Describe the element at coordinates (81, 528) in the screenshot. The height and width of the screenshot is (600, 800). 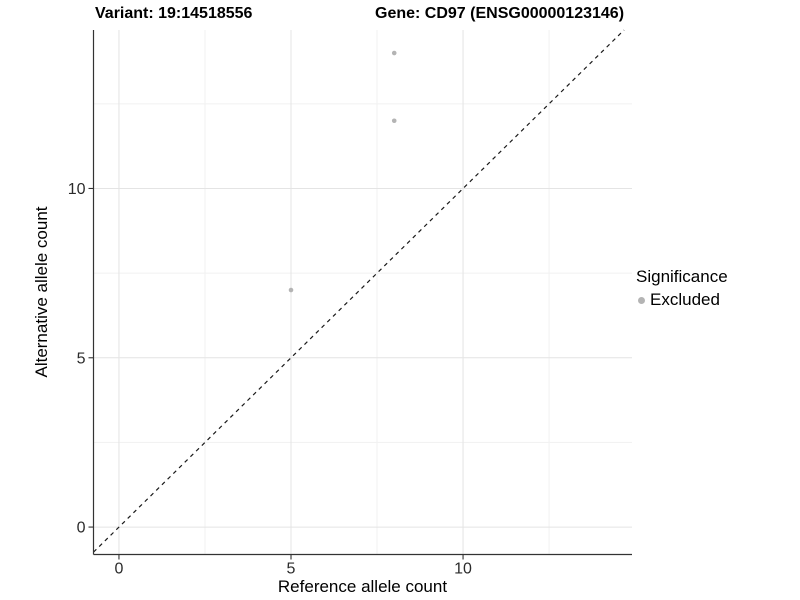
I see `y-tick-label: 0` at that location.